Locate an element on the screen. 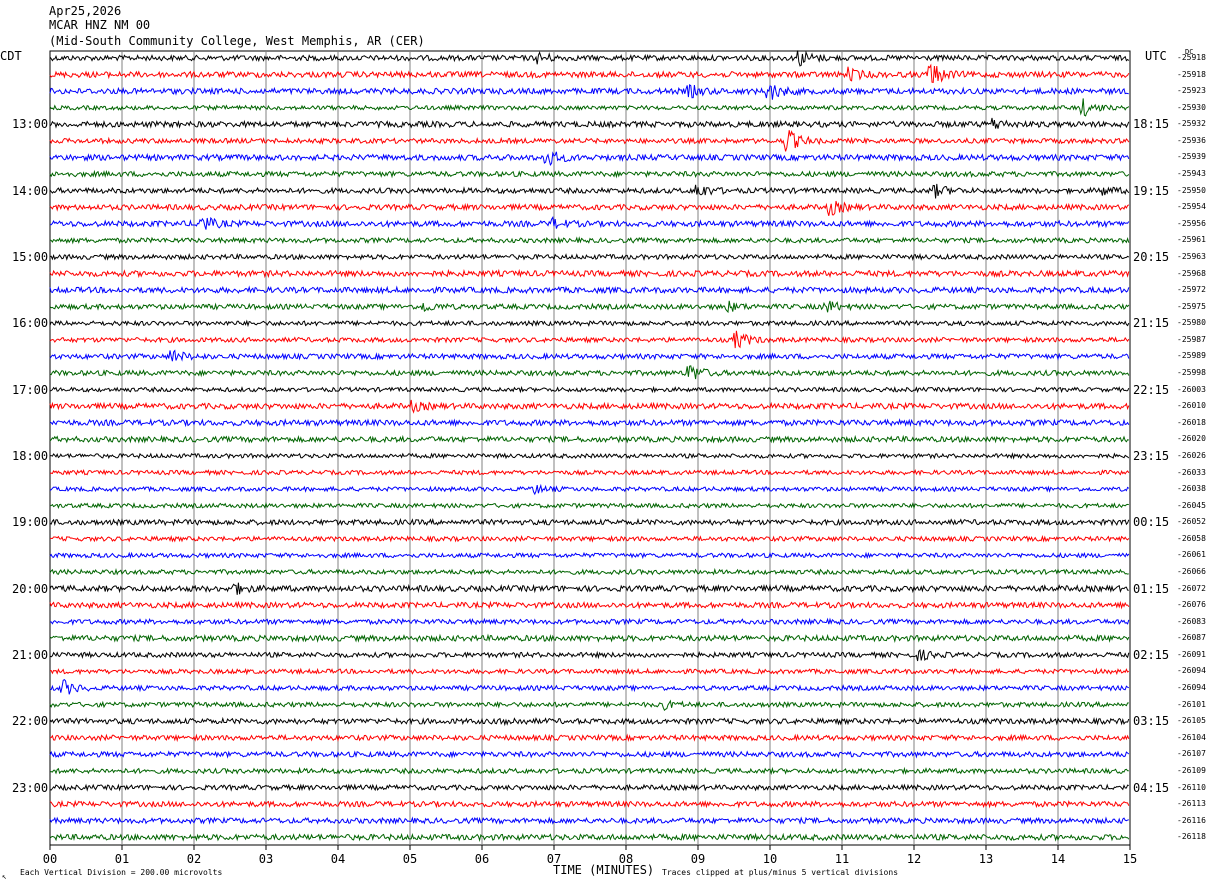 The image size is (1210, 886). dc-offset-label: -25998 is located at coordinates (1191, 373).